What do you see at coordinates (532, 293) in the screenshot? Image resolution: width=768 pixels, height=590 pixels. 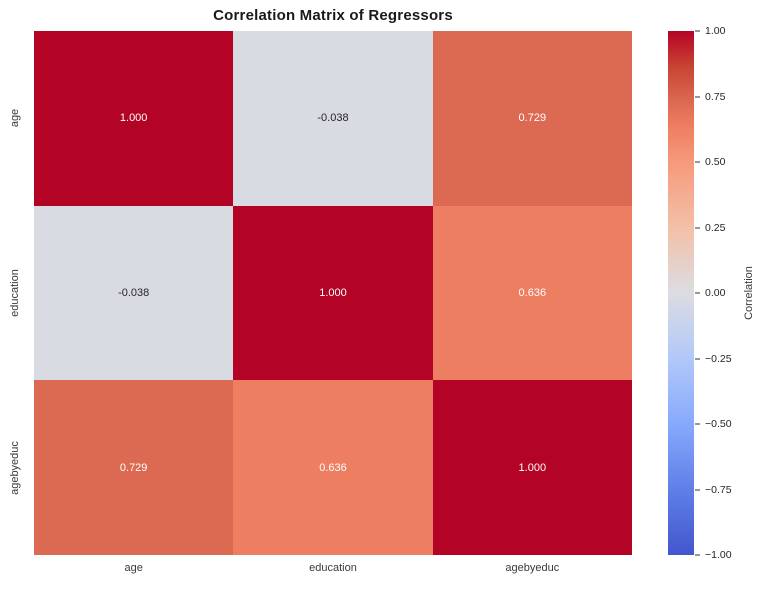 I see `heatmap-cell-education-agebyeduc: 0.636` at bounding box center [532, 293].